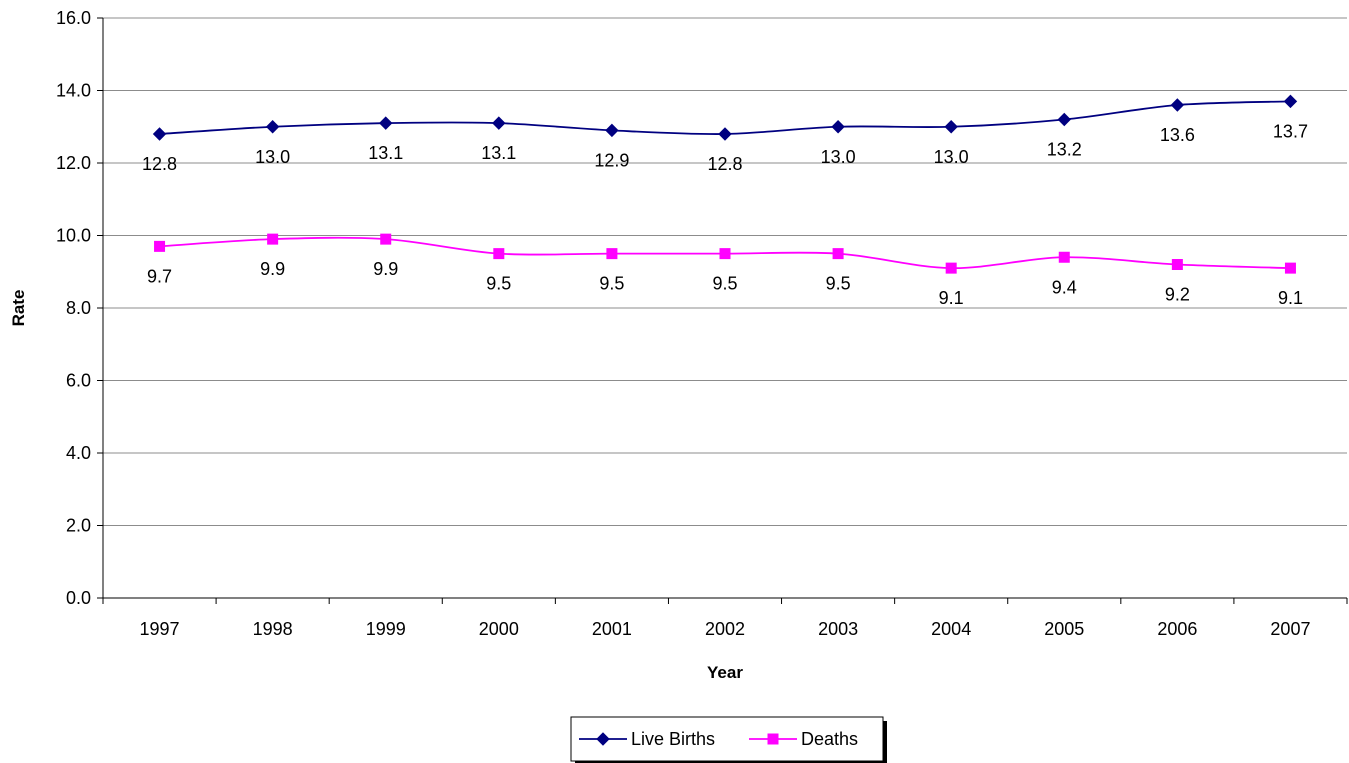 The height and width of the screenshot is (763, 1349). What do you see at coordinates (838, 629) in the screenshot?
I see `x-tick-label: 2003` at bounding box center [838, 629].